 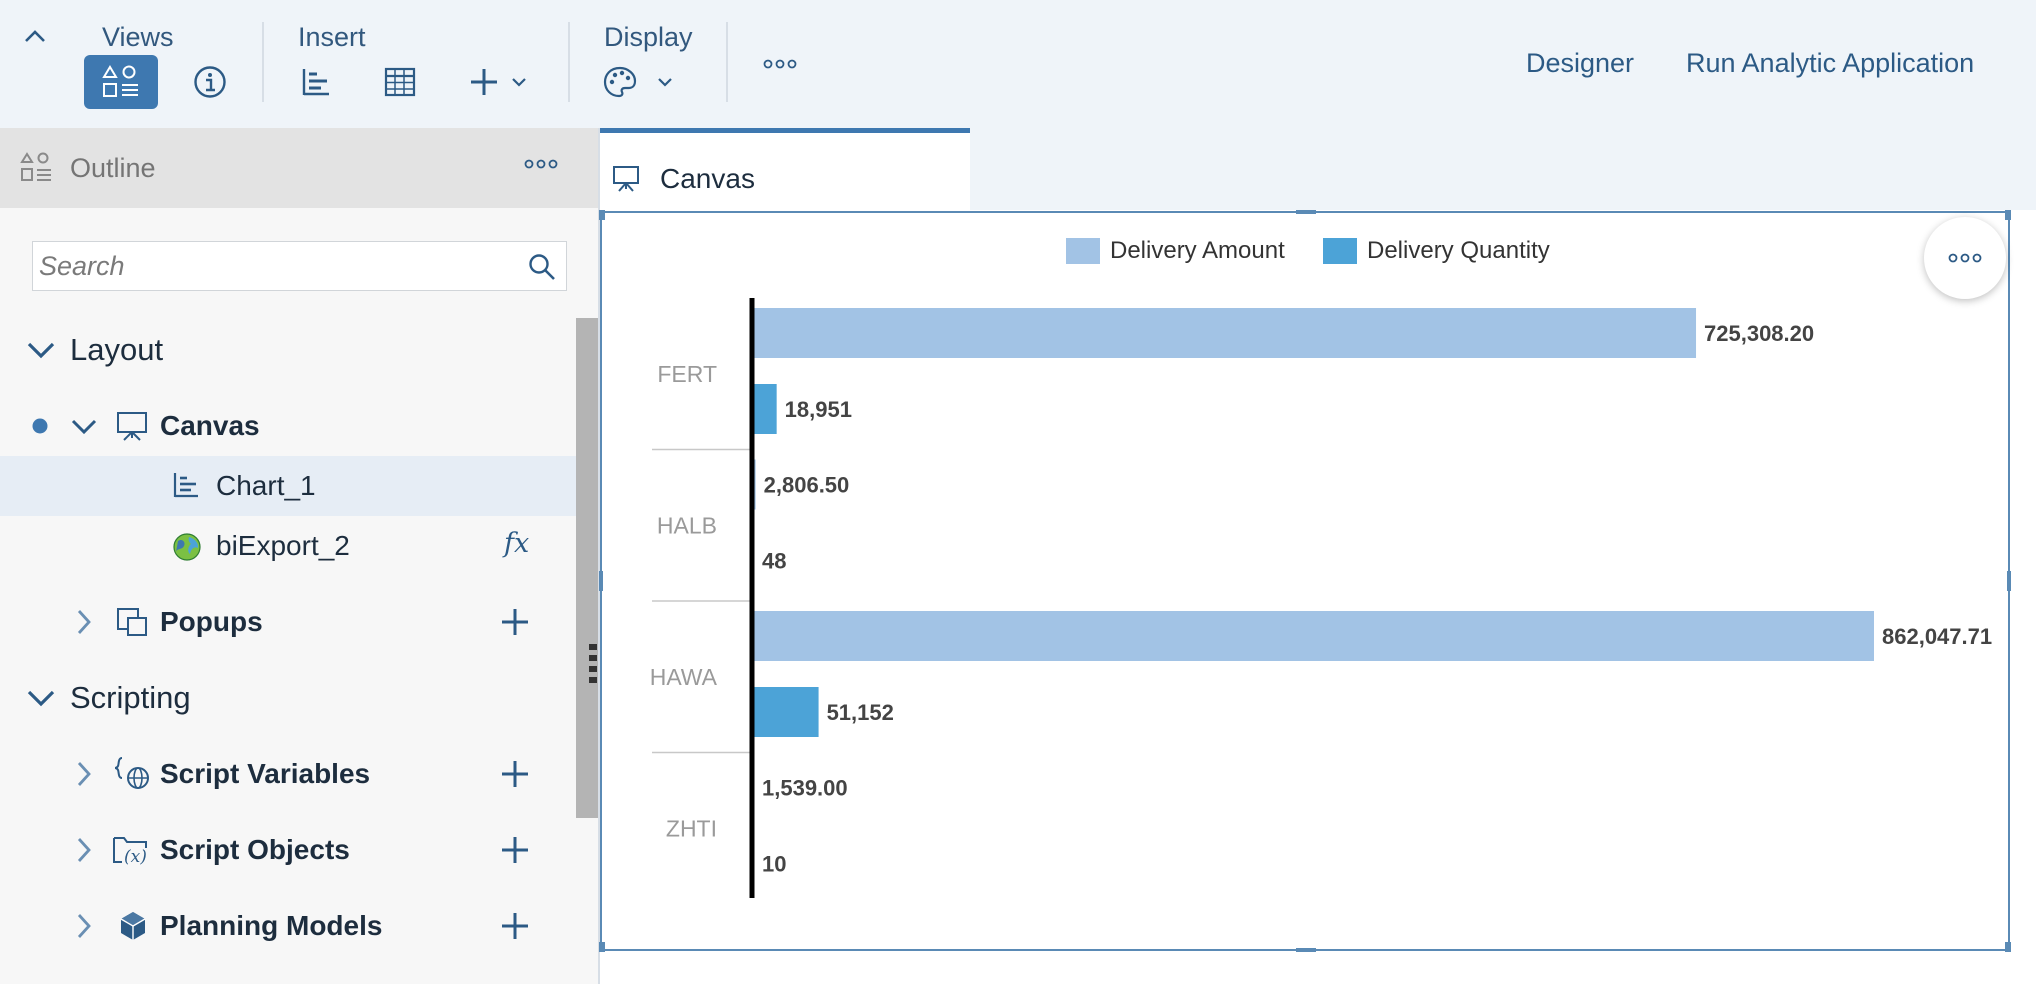 I want to click on bar-chart-icon, so click(x=185, y=485).